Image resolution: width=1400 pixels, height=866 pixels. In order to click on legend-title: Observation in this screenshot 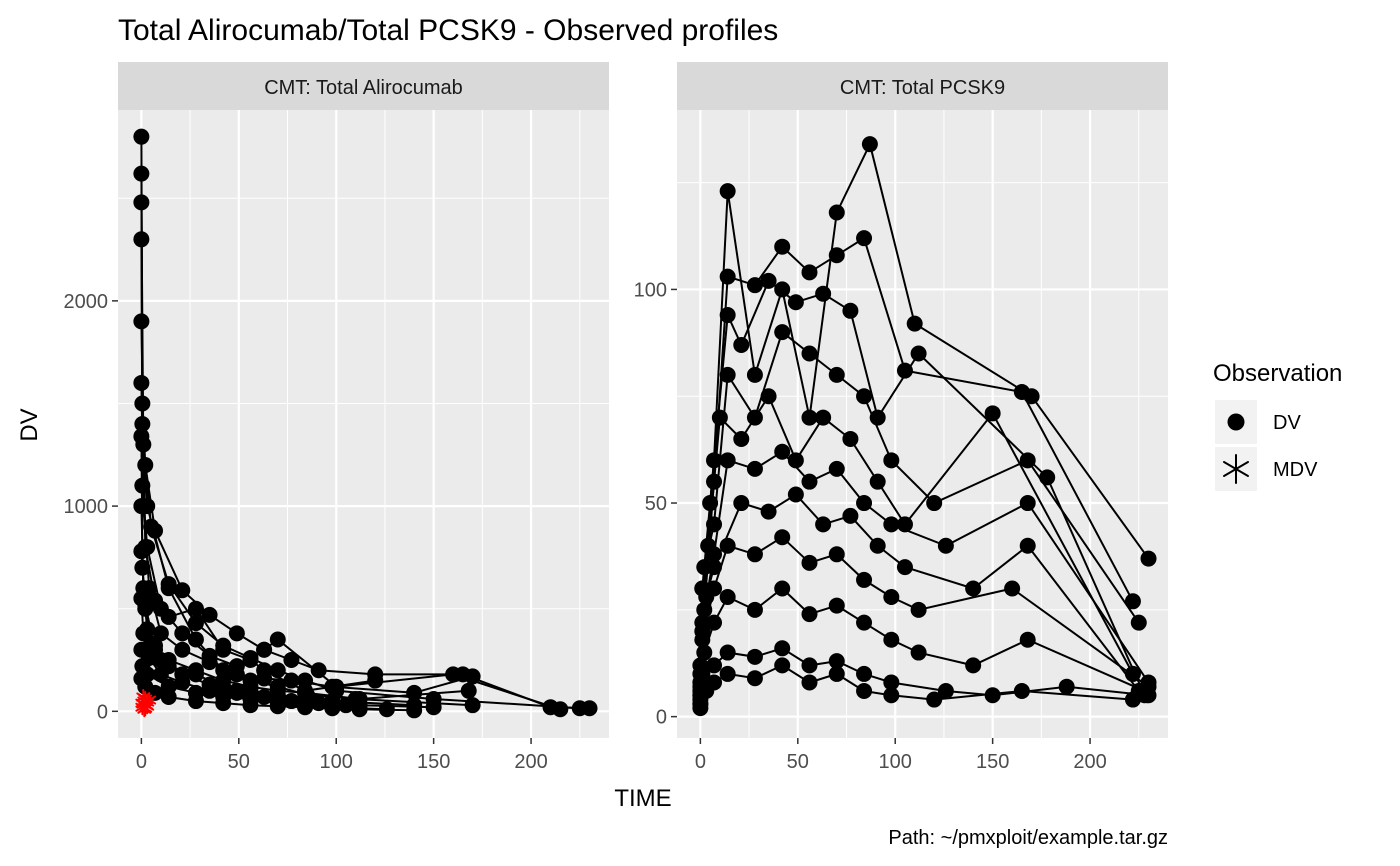, I will do `click(1277, 373)`.